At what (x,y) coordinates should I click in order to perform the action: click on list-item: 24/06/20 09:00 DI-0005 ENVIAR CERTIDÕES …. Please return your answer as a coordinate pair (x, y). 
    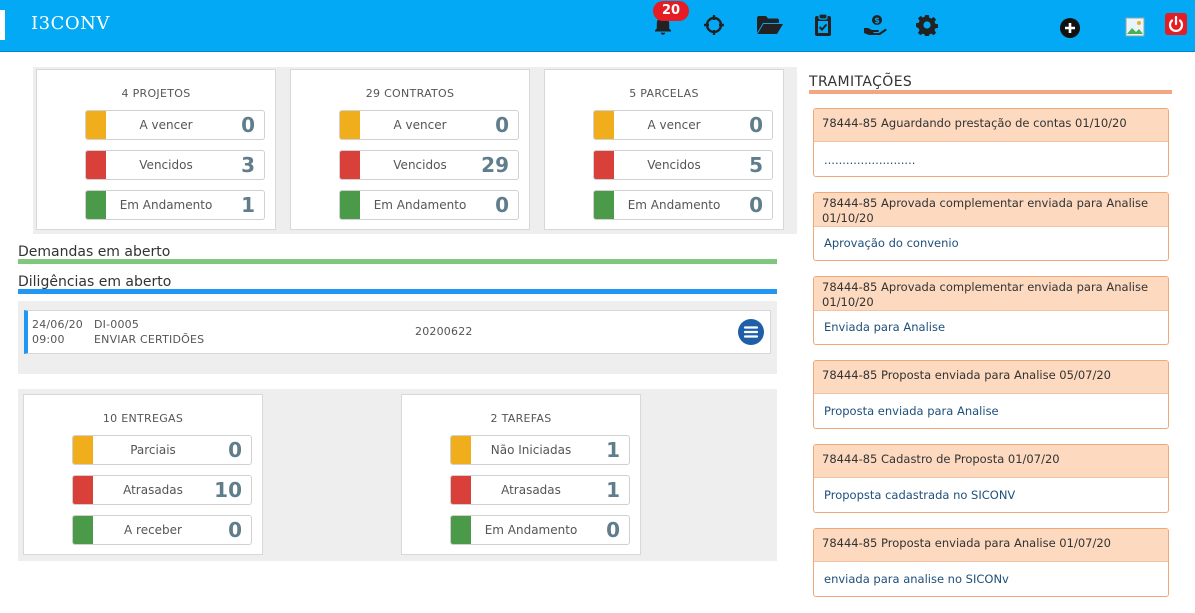
    Looking at the image, I should click on (397, 332).